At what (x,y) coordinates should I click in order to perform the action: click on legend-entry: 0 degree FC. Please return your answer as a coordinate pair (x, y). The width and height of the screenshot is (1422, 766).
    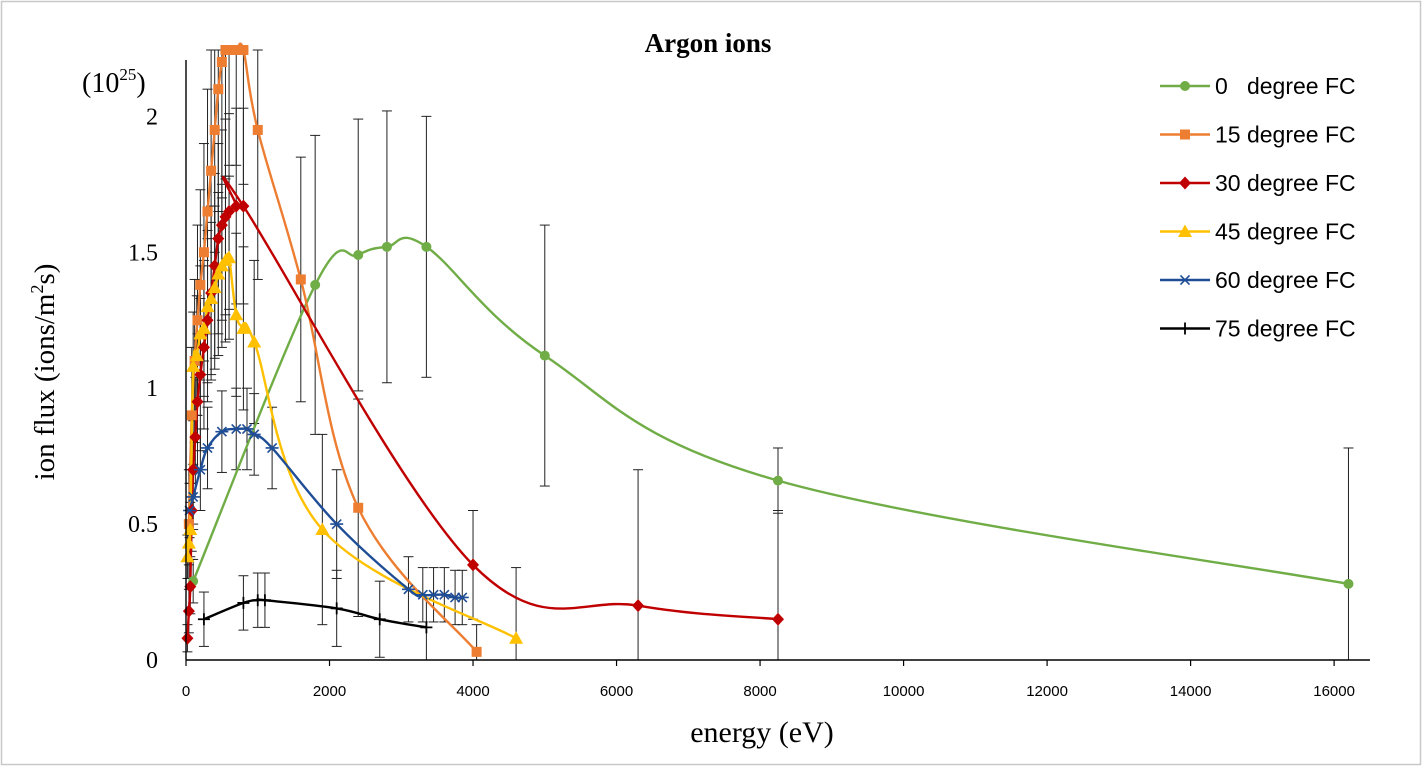
    Looking at the image, I should click on (1258, 86).